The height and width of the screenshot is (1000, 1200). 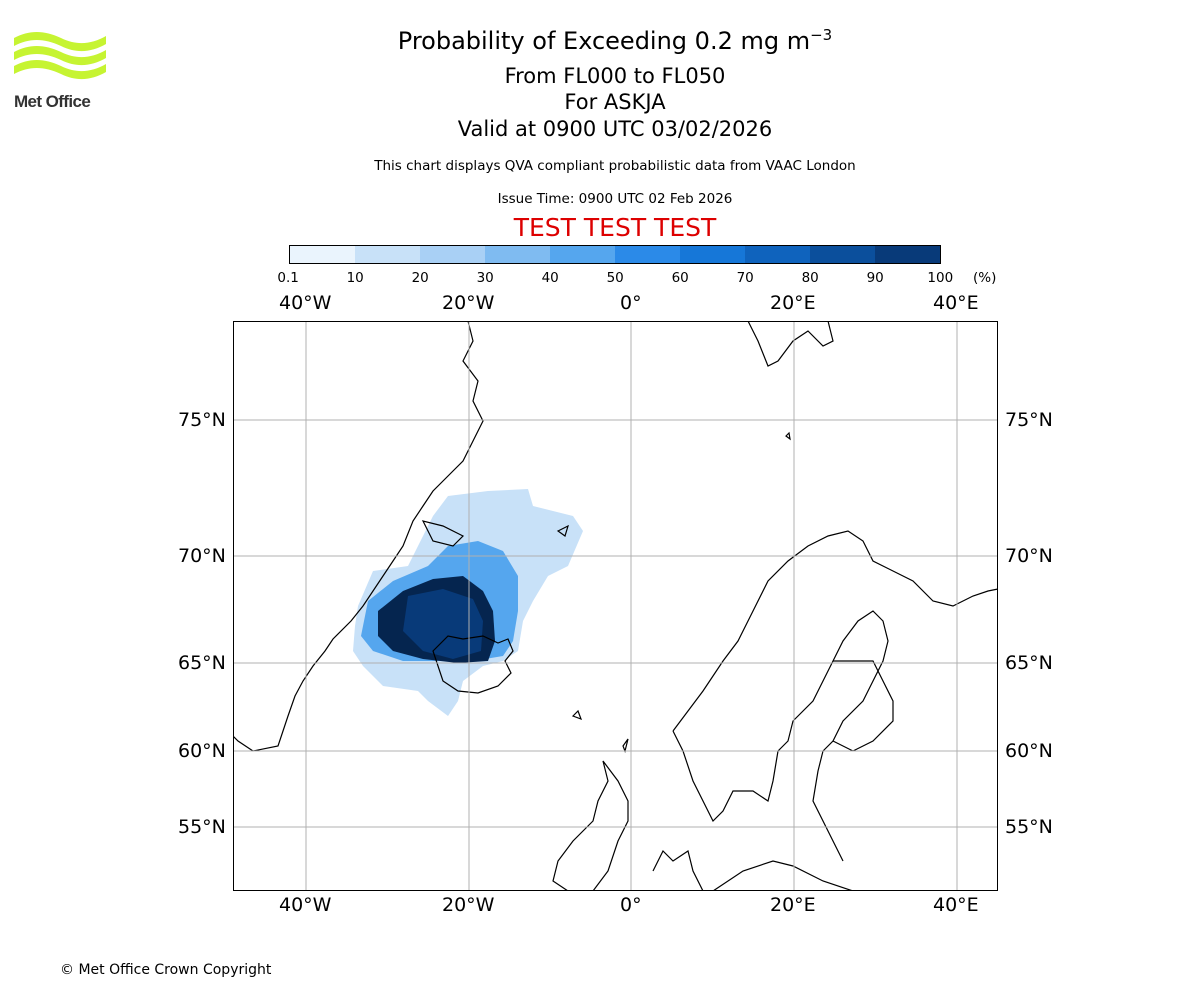 I want to click on colorbar-border, so click(x=615, y=254).